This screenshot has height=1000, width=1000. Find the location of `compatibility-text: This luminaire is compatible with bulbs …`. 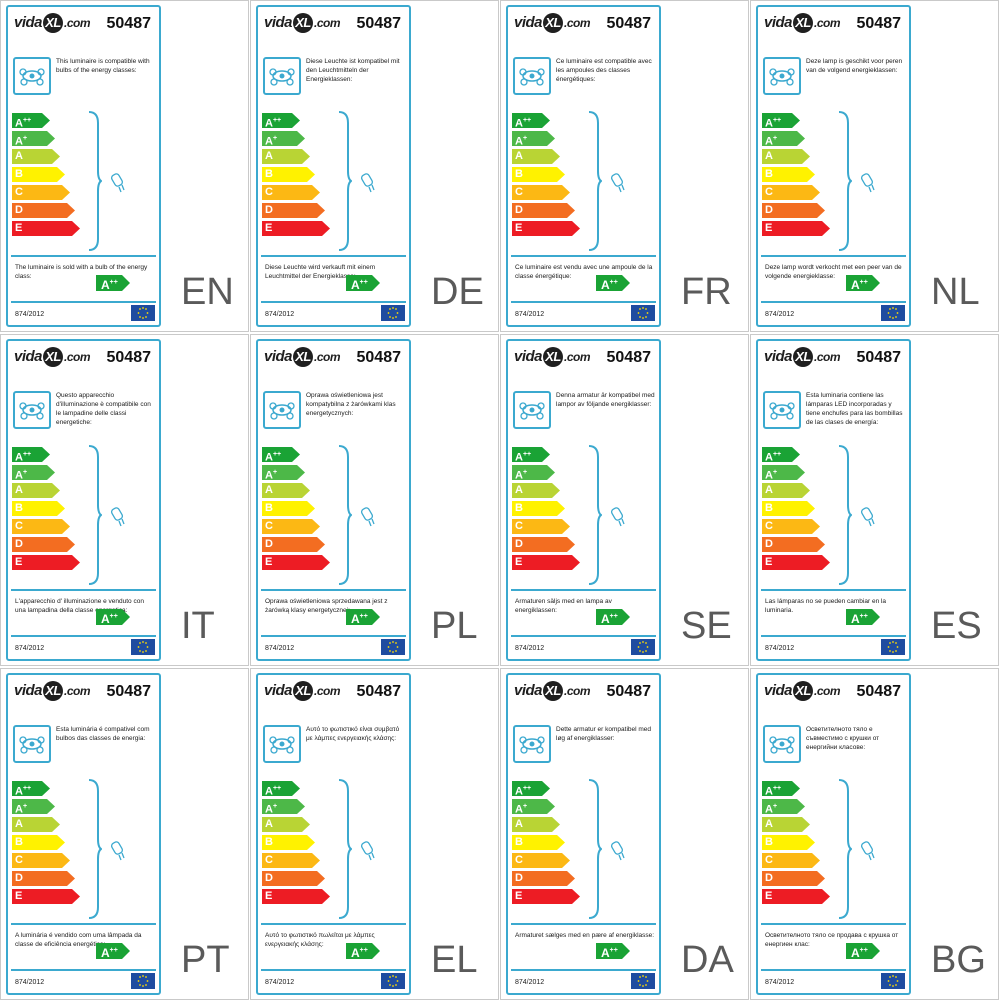

compatibility-text: This luminaire is compatible with bulbs … is located at coordinates (103, 66).